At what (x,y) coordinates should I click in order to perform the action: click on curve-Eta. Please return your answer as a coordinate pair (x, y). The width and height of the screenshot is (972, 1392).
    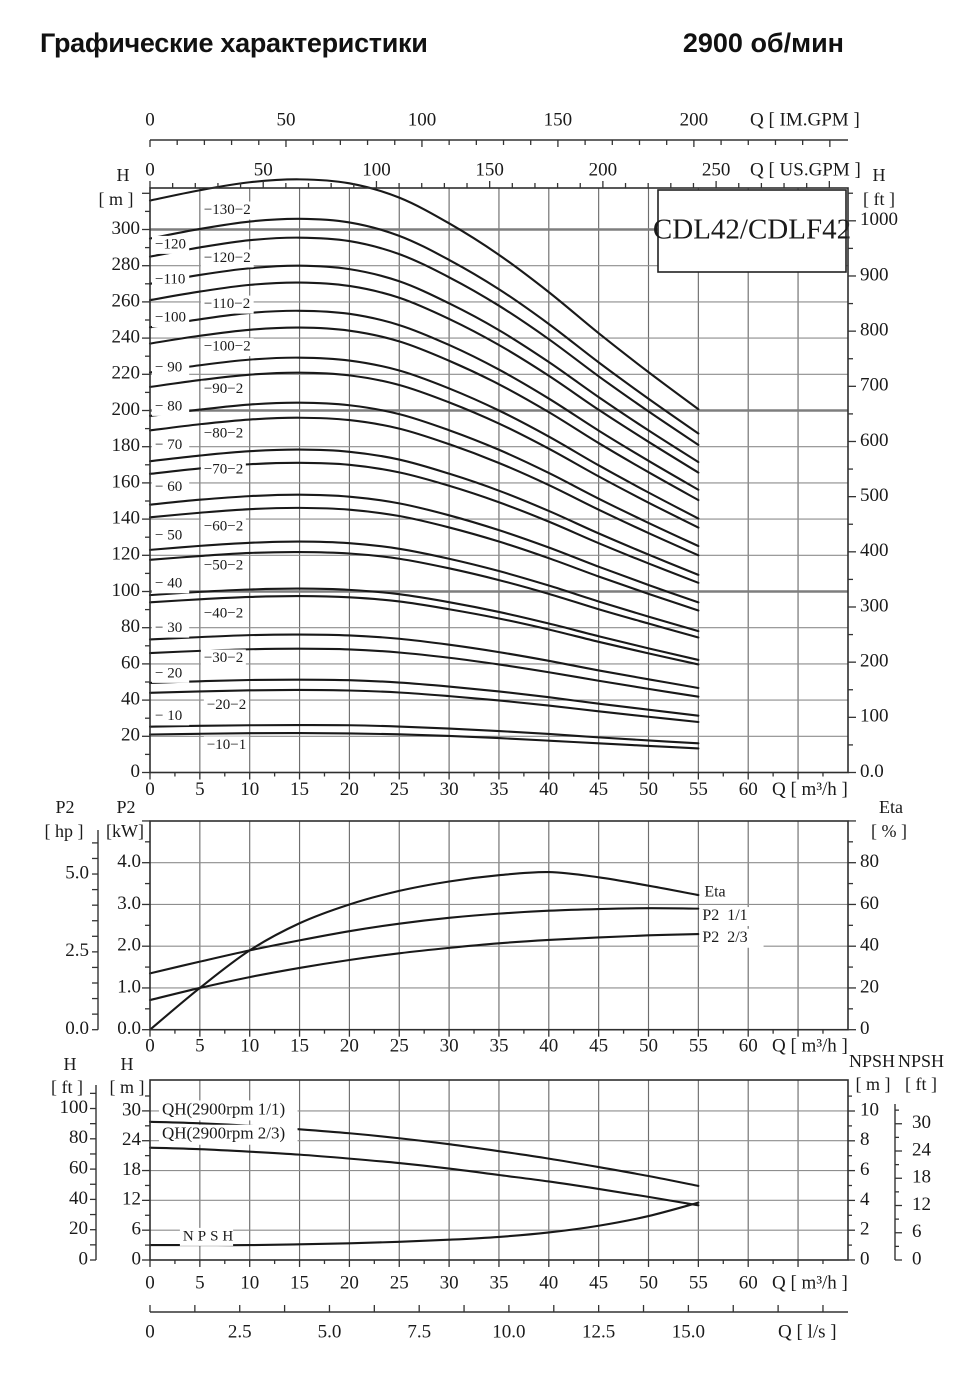
    Looking at the image, I should click on (424, 951).